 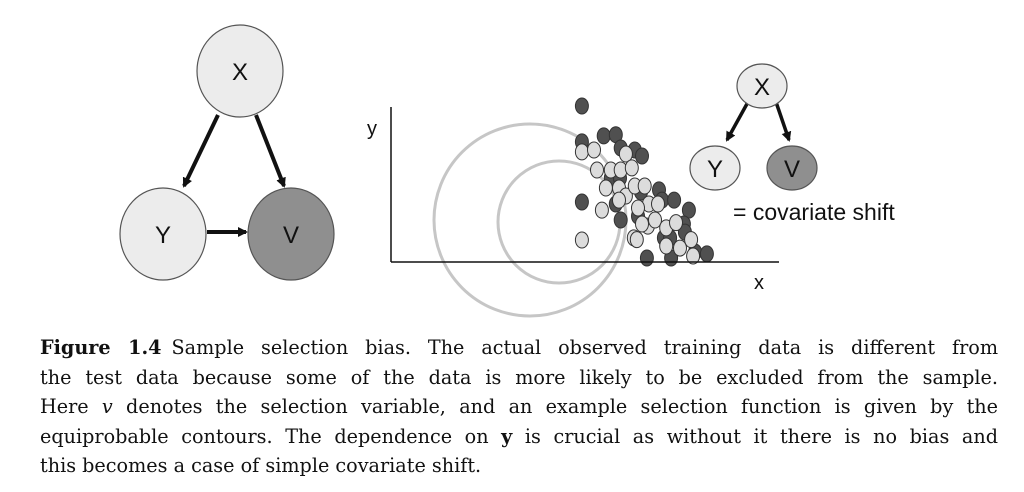 I want to click on figure-label: Figure 1.4, so click(x=101, y=347).